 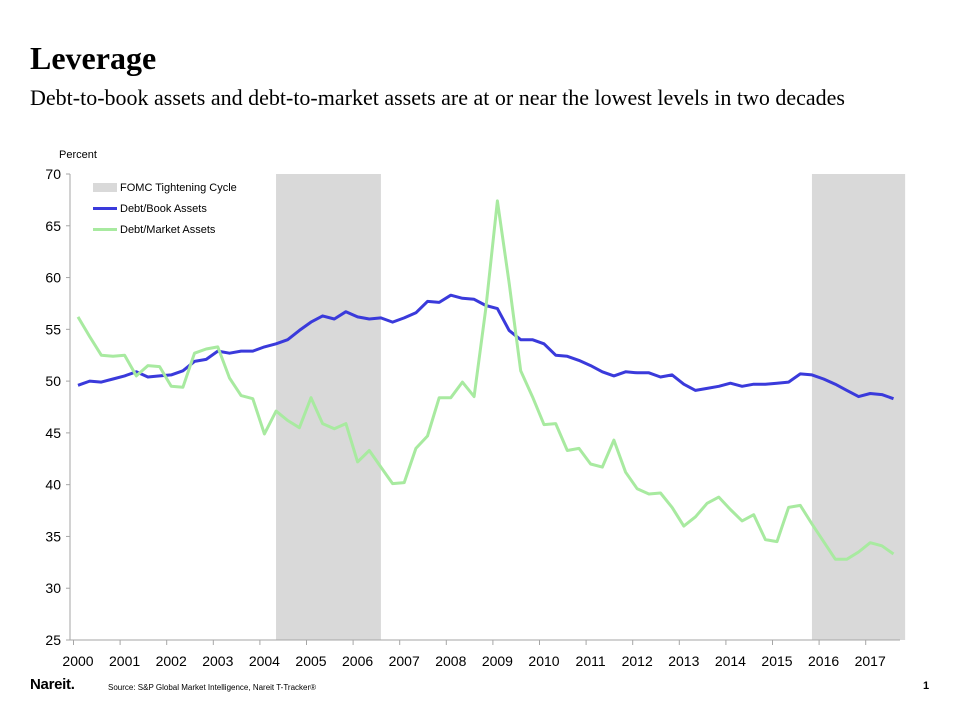 What do you see at coordinates (404, 661) in the screenshot?
I see `x-tick-label-2007: 2007` at bounding box center [404, 661].